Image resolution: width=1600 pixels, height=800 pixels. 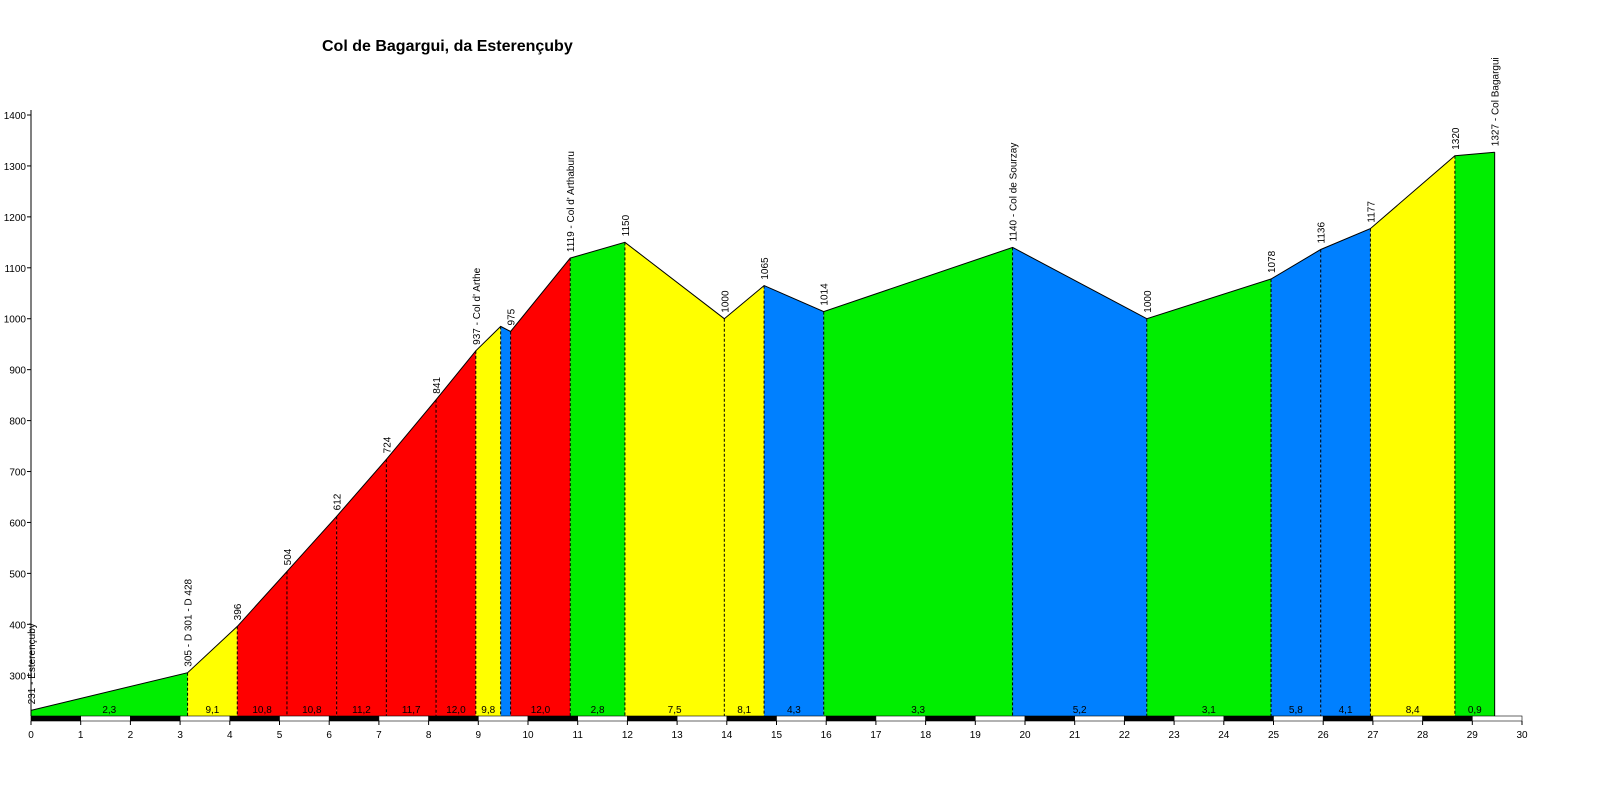 I want to click on x-tick-label-16: 16, so click(x=827, y=735).